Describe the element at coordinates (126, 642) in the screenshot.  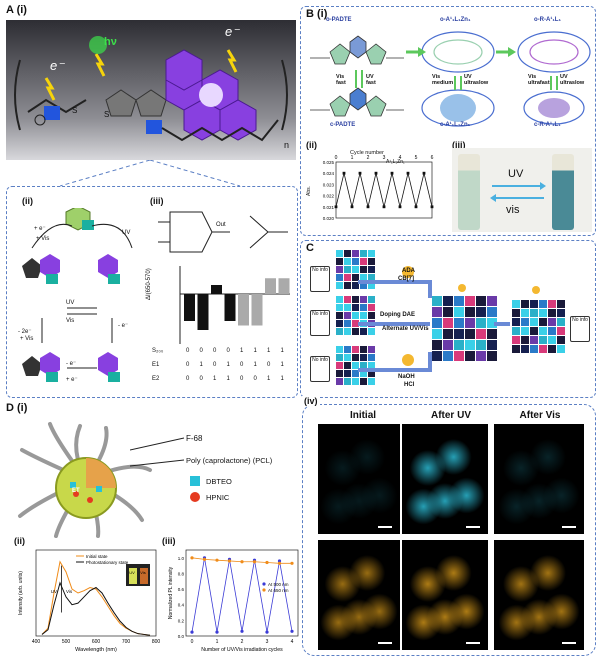
I see `spectrum-xtick: 700` at that location.